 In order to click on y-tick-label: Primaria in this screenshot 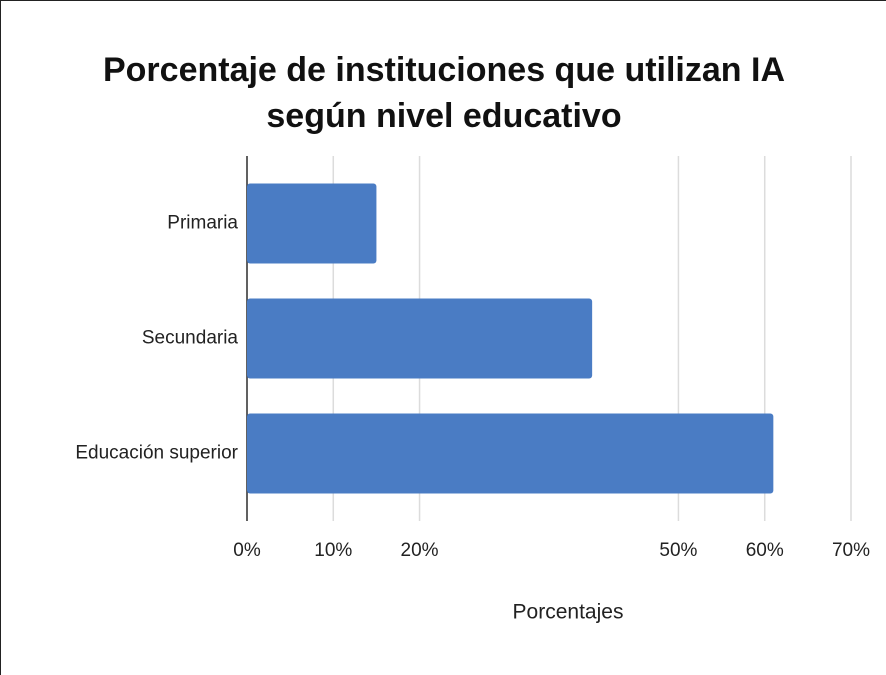, I will do `click(202, 223)`.